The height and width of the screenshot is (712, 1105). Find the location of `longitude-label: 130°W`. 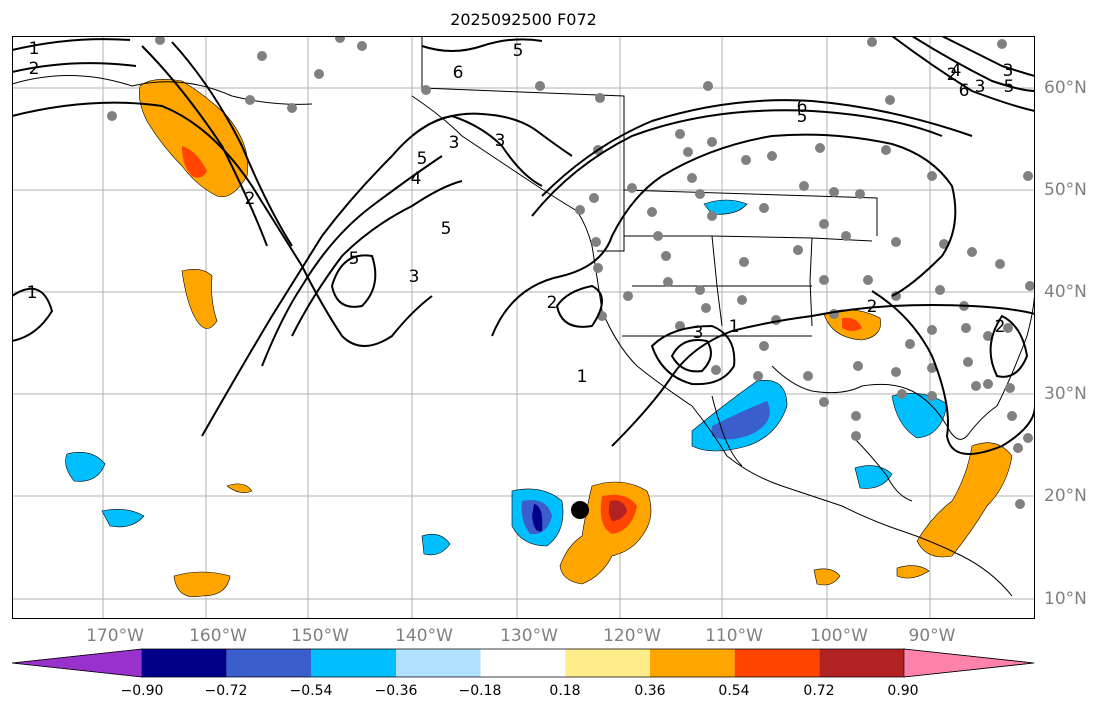

longitude-label: 130°W is located at coordinates (529, 636).